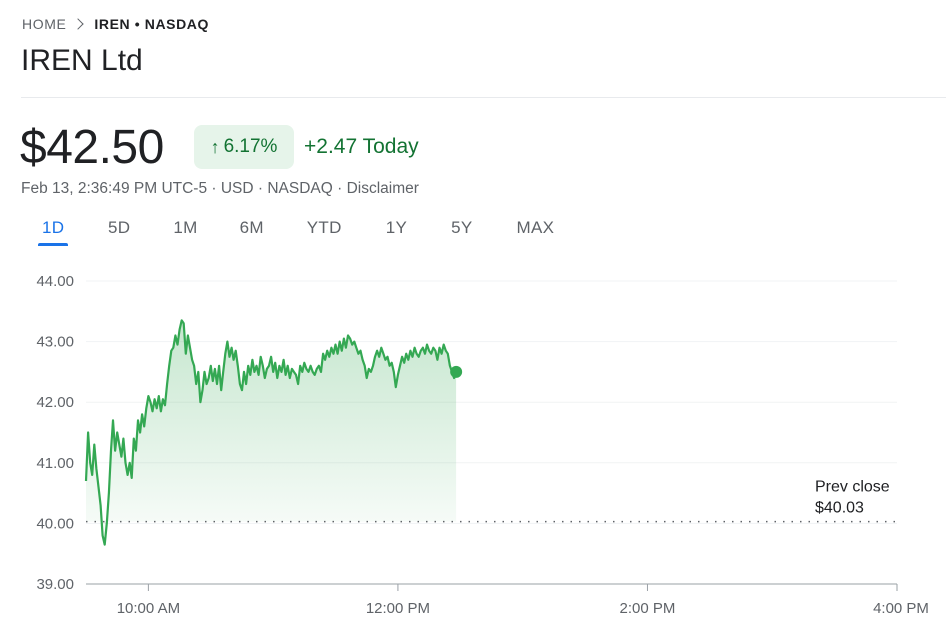  Describe the element at coordinates (535, 227) in the screenshot. I see `tab-max: MAX` at that location.